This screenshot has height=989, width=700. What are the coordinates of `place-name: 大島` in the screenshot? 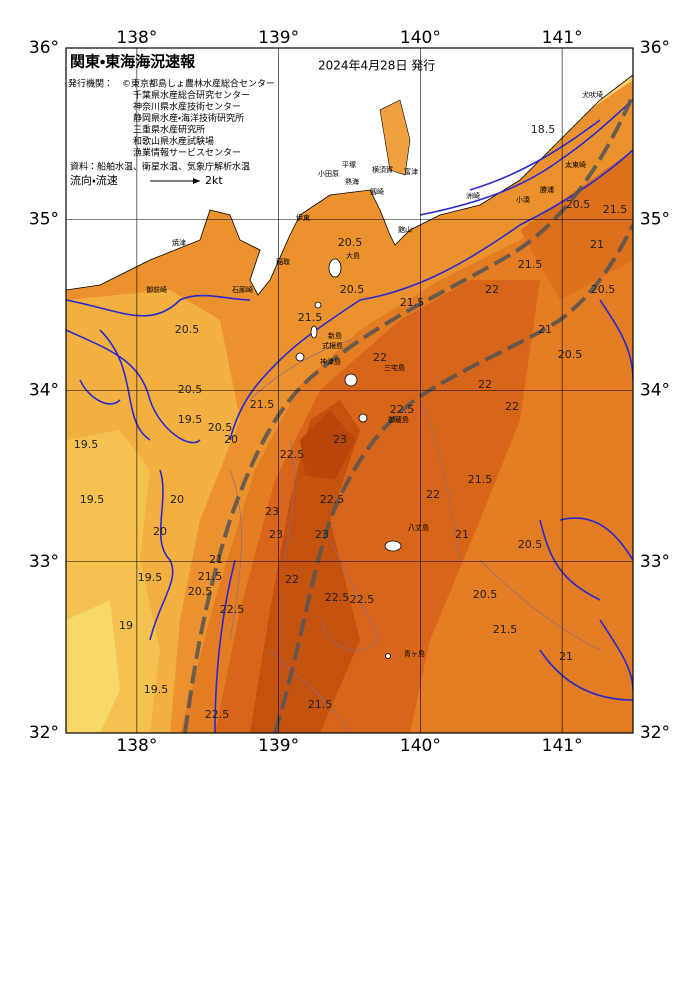 It's located at (353, 255).